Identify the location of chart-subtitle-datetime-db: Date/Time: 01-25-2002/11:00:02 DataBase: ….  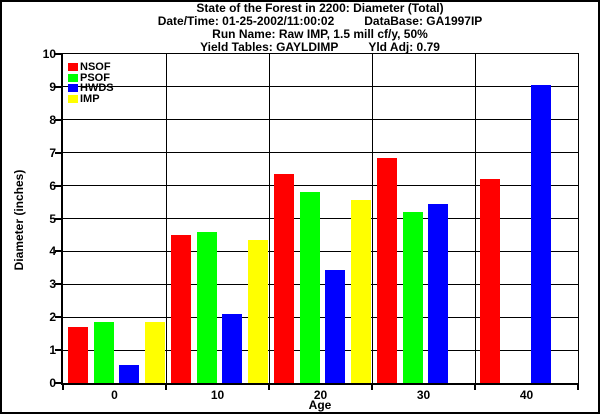
(319, 21).